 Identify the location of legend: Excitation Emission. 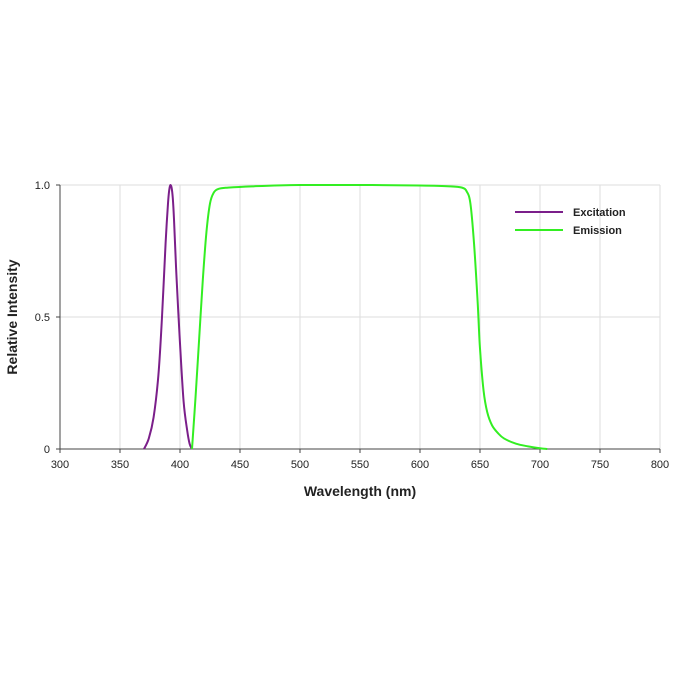
(570, 222).